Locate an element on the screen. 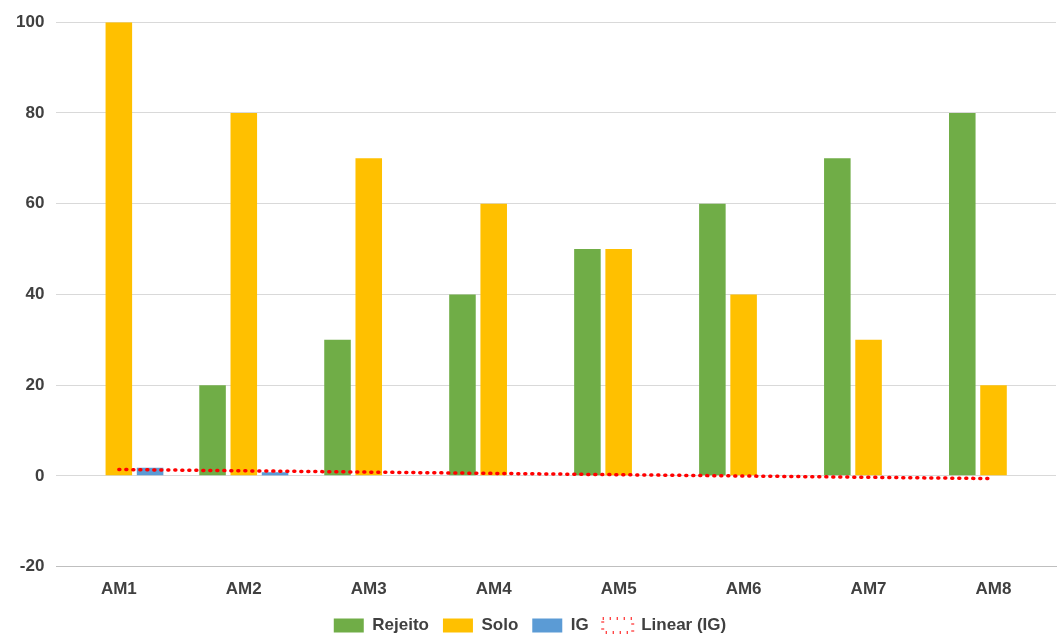 Image resolution: width=1060 pixels, height=644 pixels. y-tick-label: 80 is located at coordinates (35, 112).